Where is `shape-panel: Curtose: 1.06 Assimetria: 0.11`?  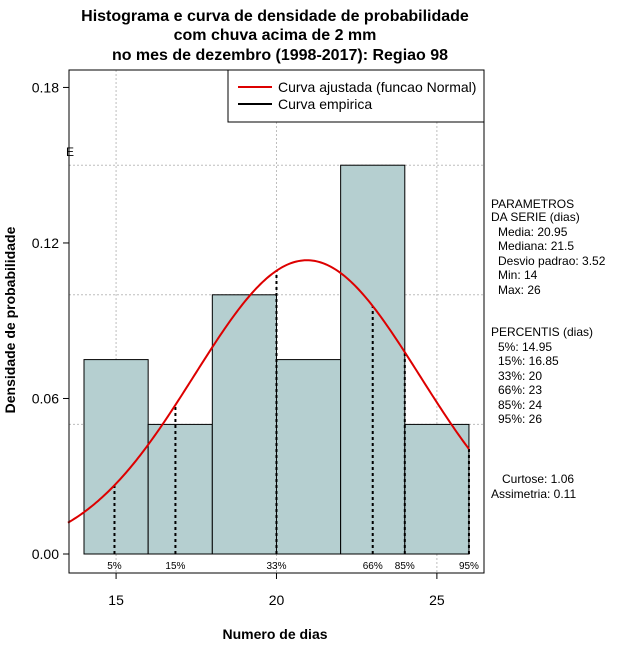 shape-panel: Curtose: 1.06 Assimetria: 0.11 is located at coordinates (533, 486).